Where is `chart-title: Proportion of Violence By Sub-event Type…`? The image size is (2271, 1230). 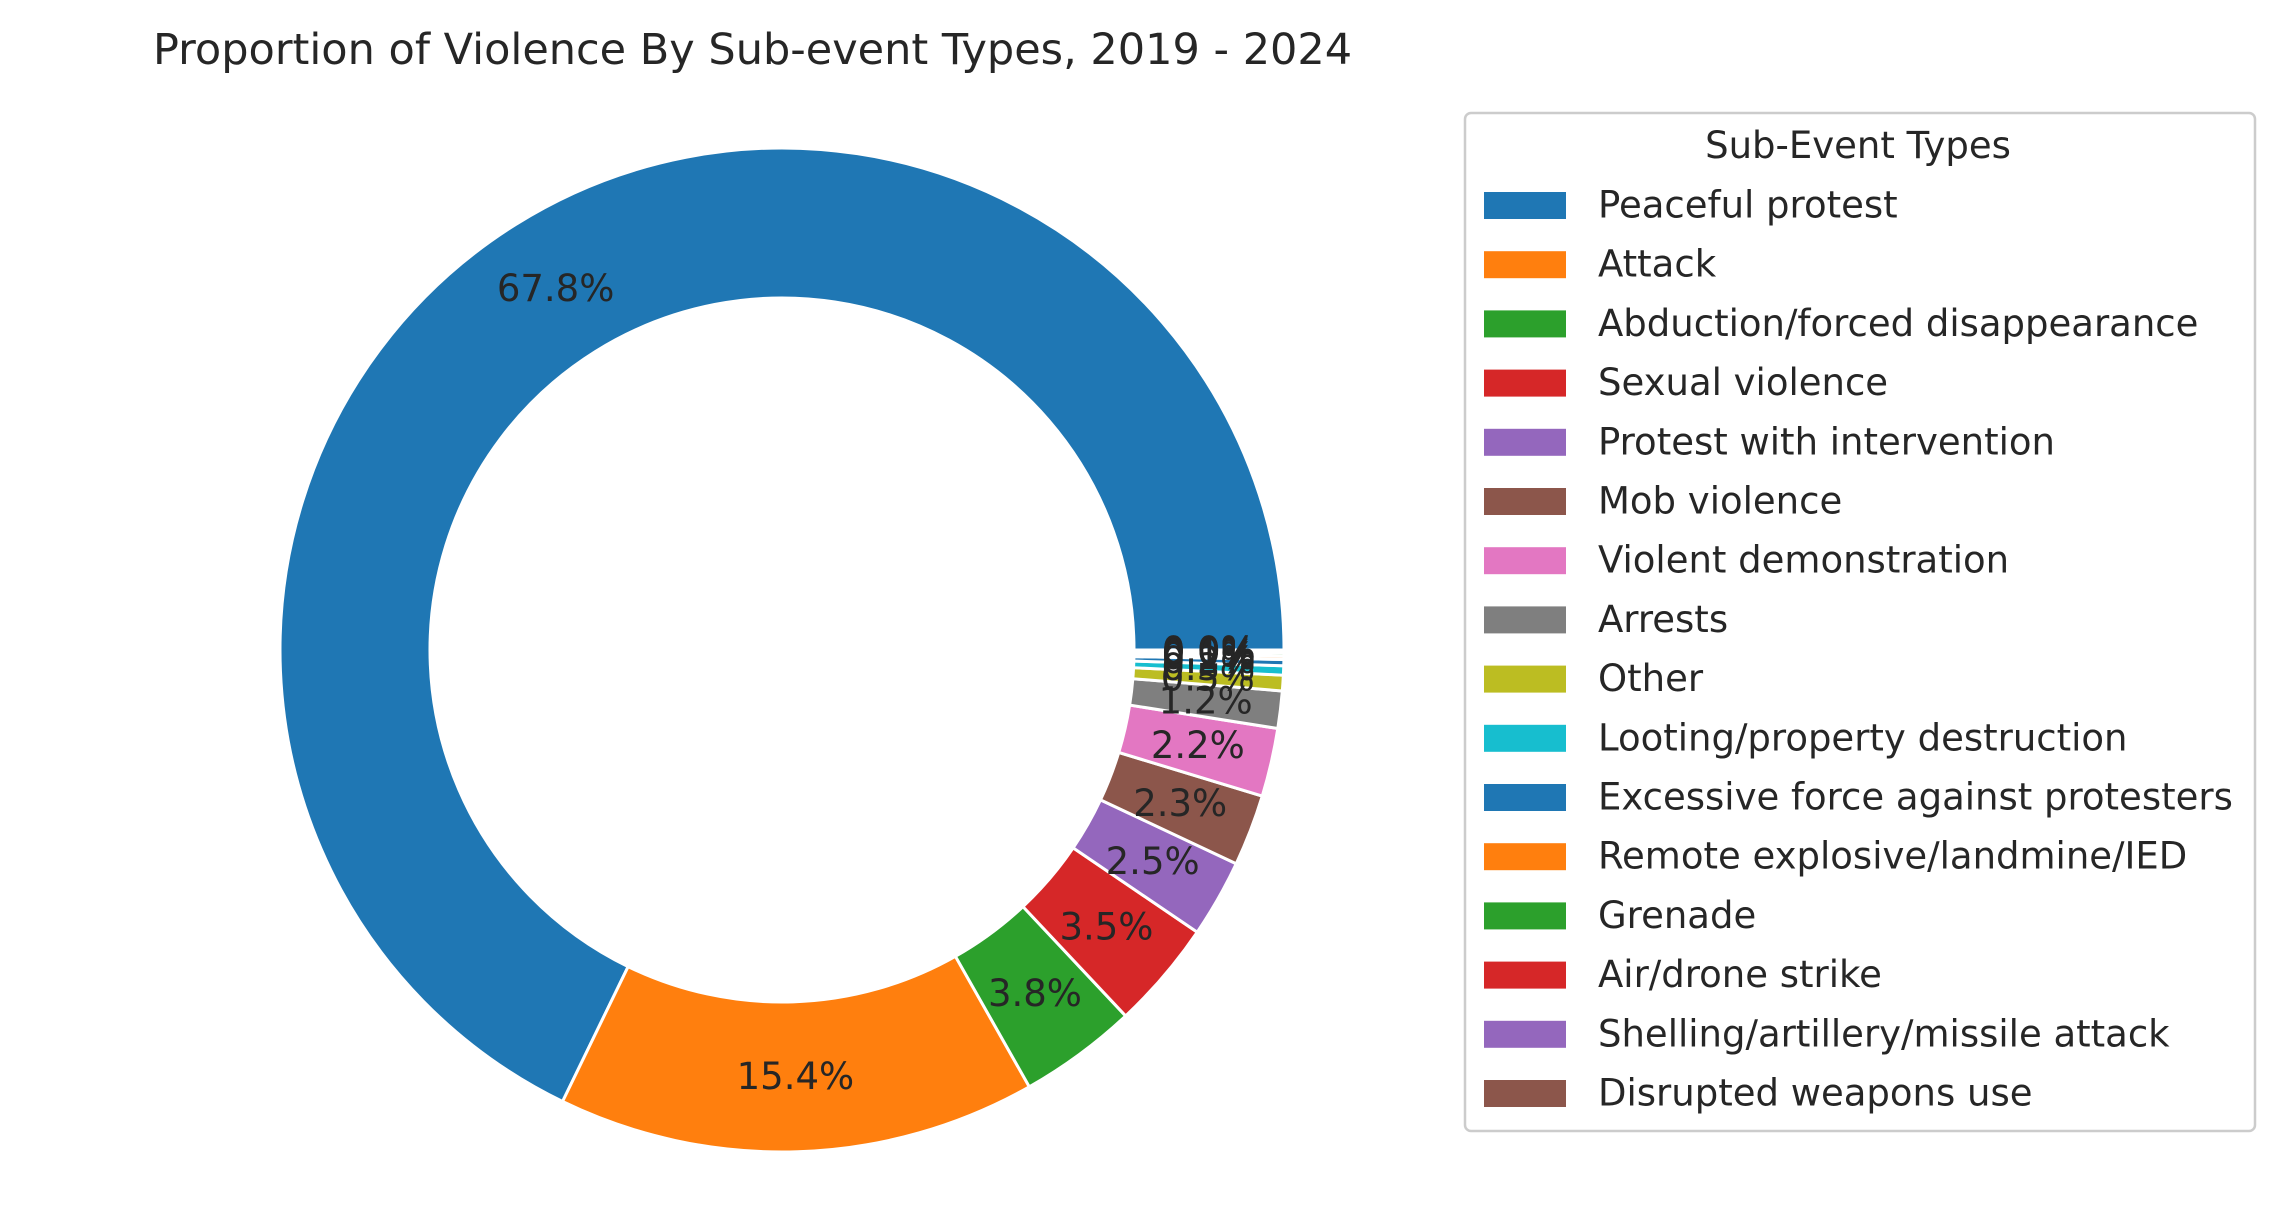 chart-title: Proportion of Violence By Sub-event Type… is located at coordinates (752, 50).